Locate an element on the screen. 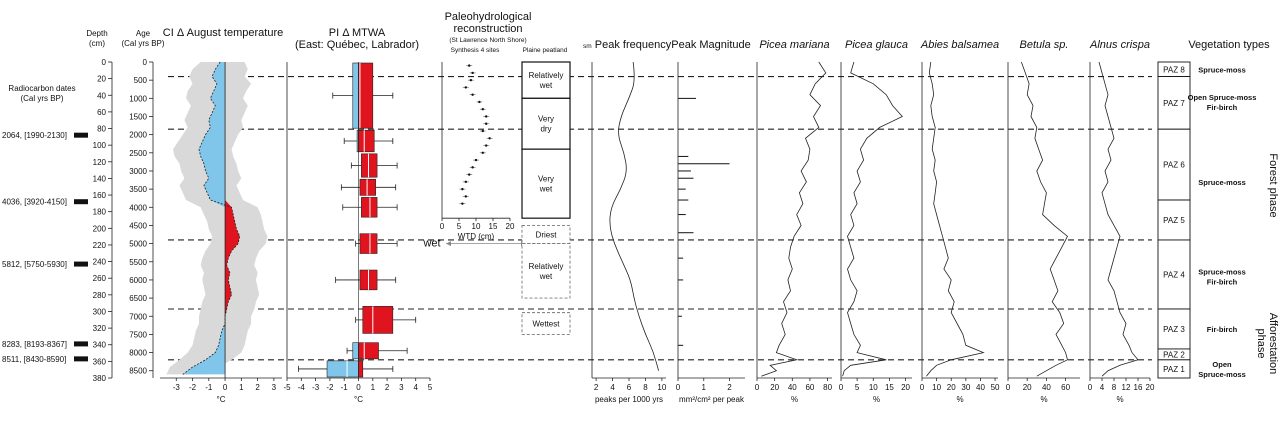 The height and width of the screenshot is (438, 1283). pollen-title: Alnus crispa is located at coordinates (1119, 45).